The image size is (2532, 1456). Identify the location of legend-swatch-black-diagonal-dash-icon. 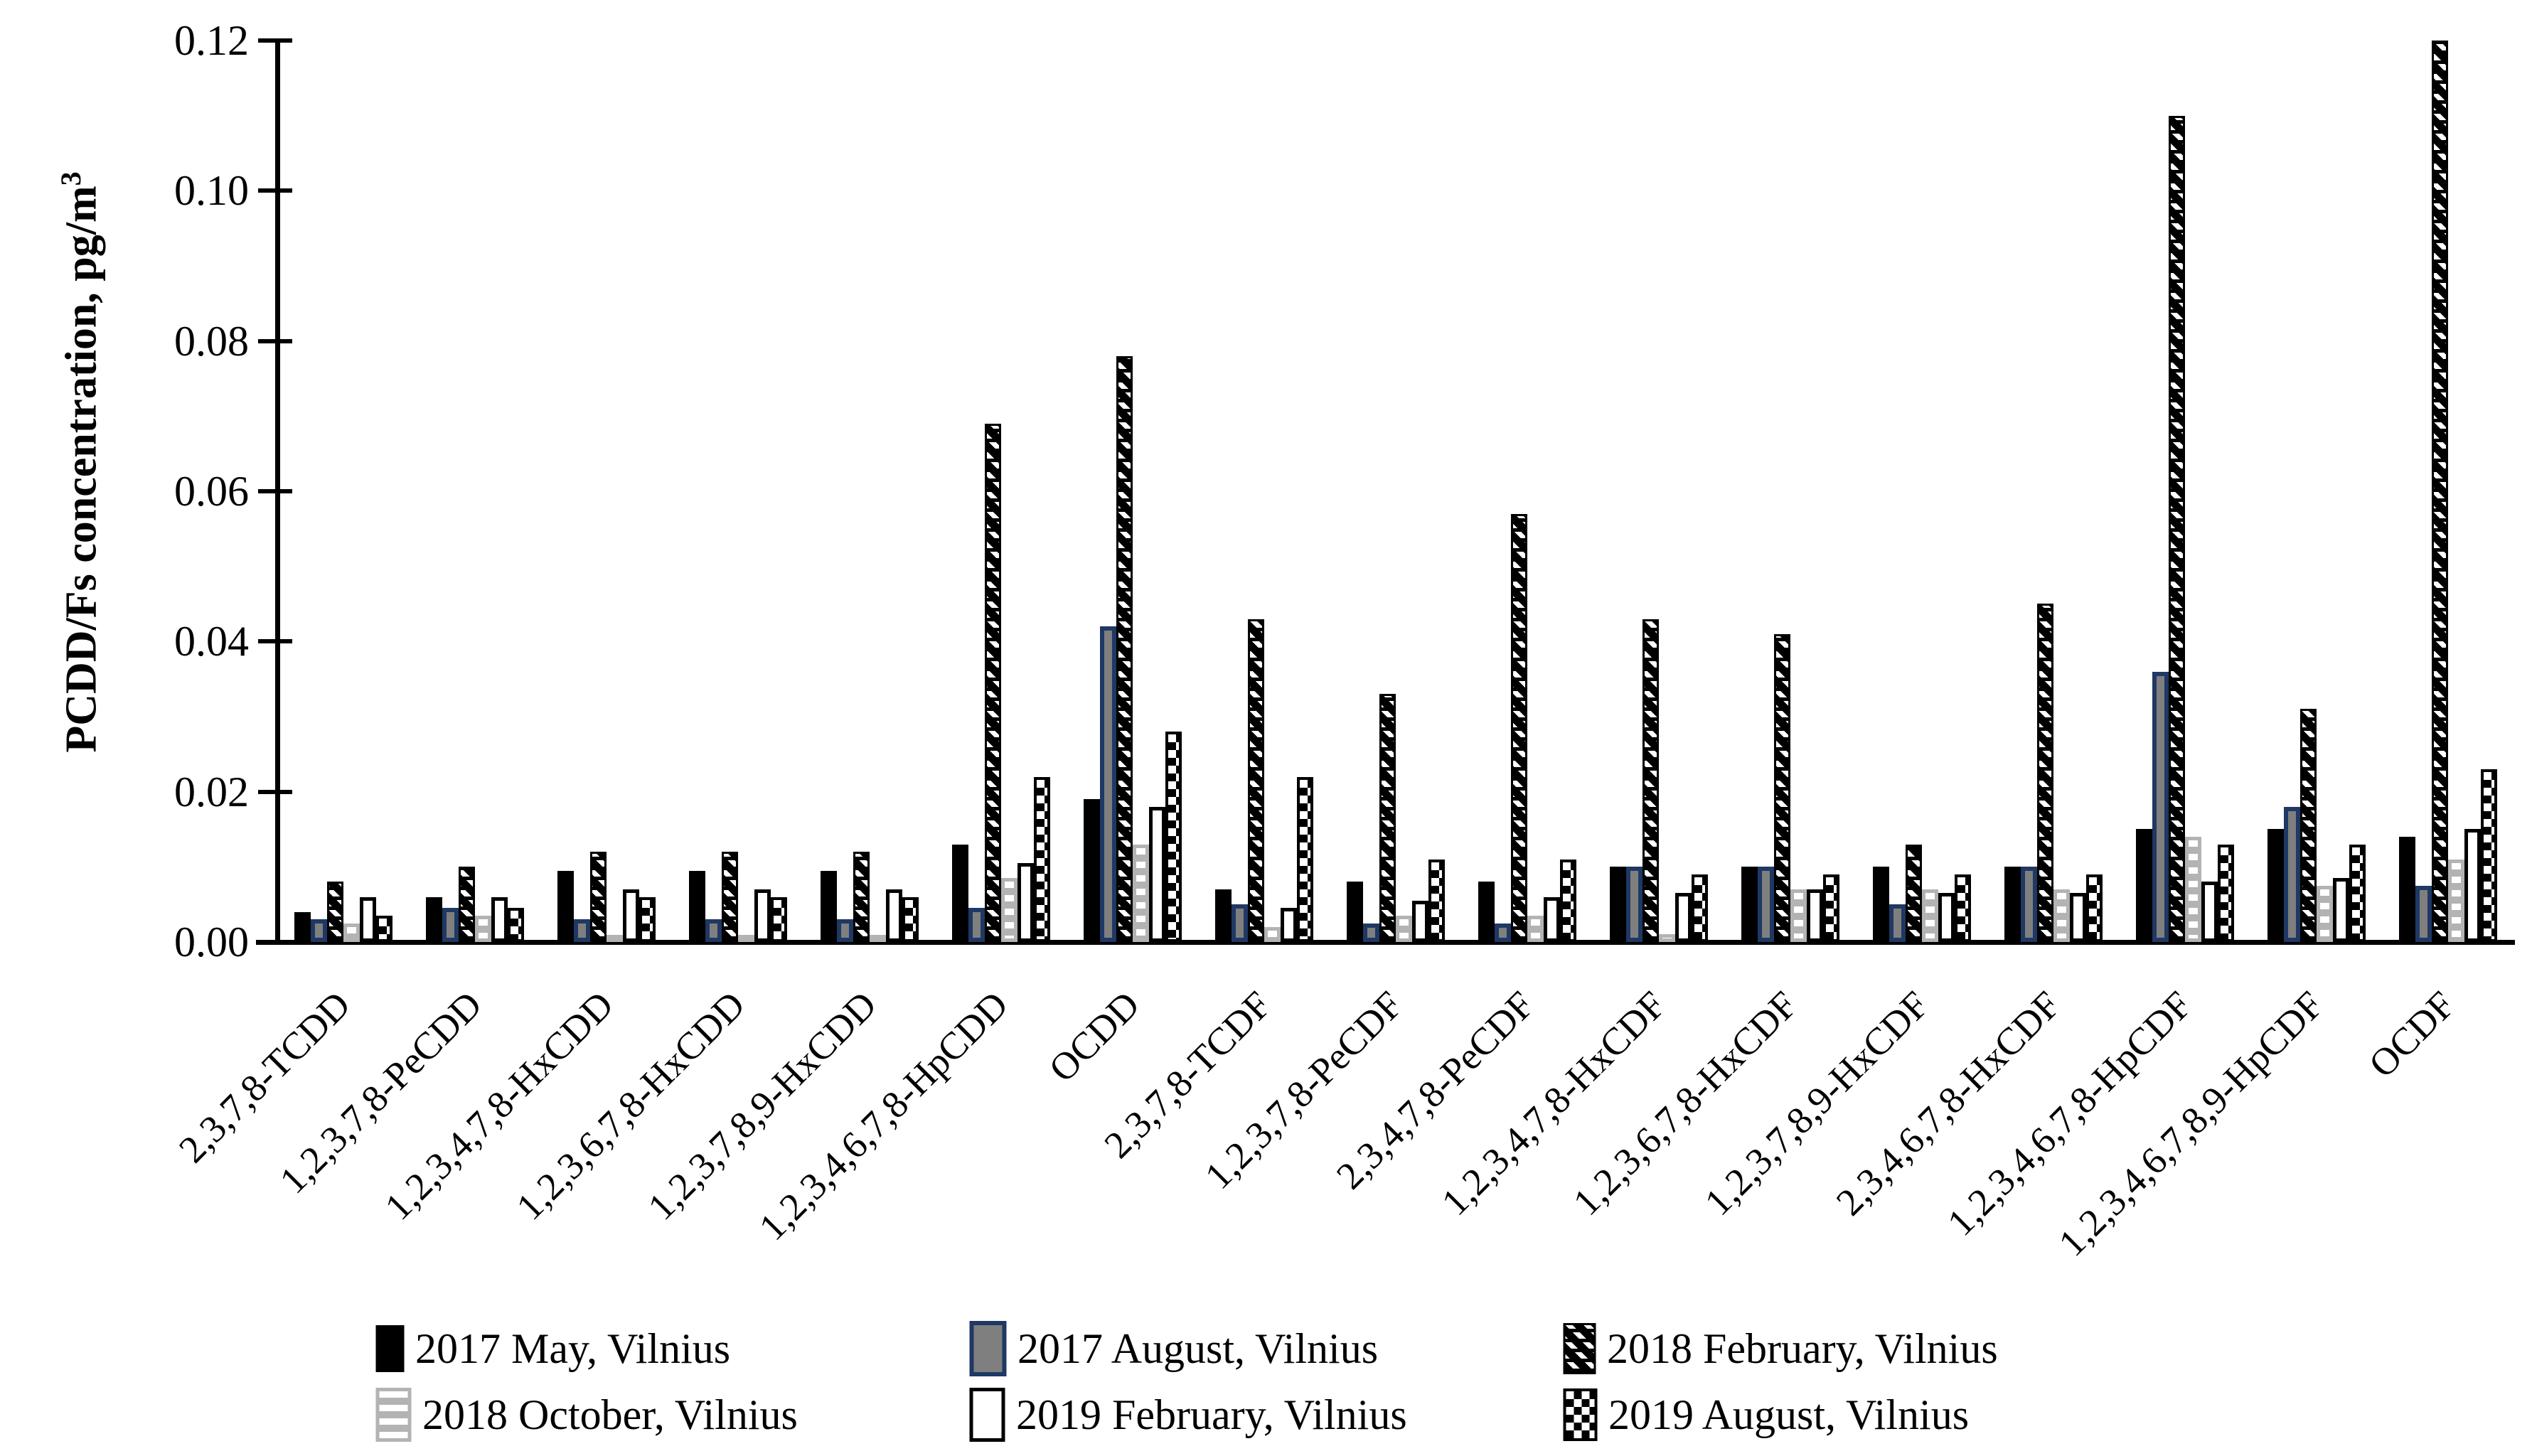
(1579, 1348).